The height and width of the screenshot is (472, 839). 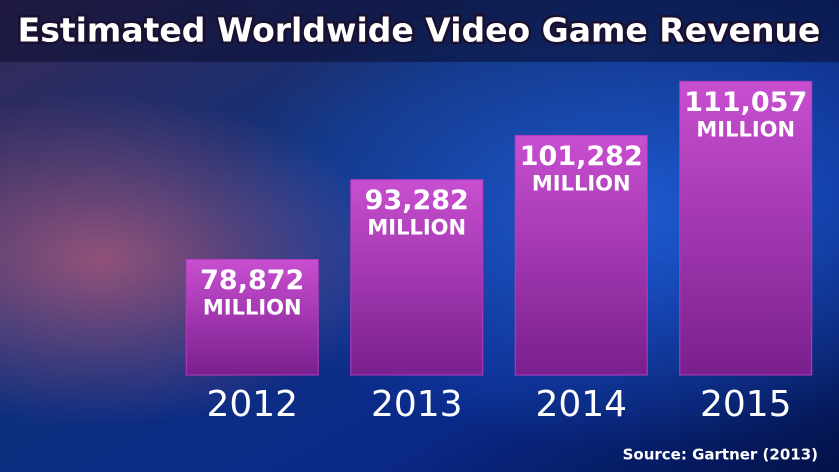 I want to click on x-tick-label: 2012, so click(x=252, y=404).